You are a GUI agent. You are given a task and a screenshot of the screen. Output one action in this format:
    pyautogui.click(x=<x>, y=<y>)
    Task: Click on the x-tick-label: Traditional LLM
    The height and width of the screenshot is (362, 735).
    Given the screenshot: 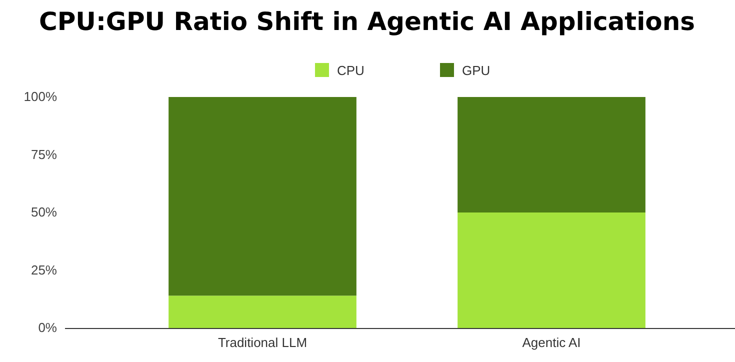 What is the action you would take?
    pyautogui.click(x=263, y=342)
    